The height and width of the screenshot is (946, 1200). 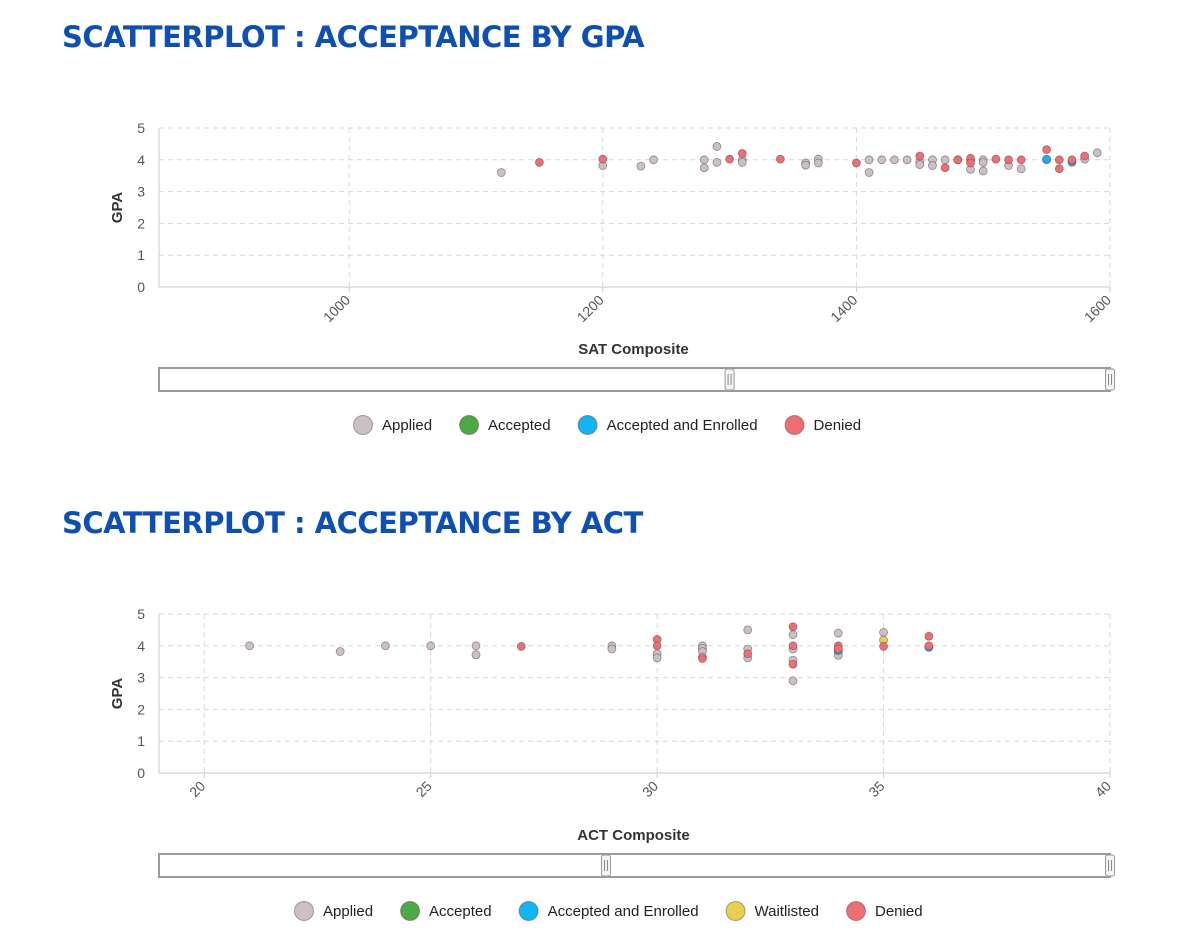 What do you see at coordinates (634, 379) in the screenshot?
I see `gpa-zoom-slider` at bounding box center [634, 379].